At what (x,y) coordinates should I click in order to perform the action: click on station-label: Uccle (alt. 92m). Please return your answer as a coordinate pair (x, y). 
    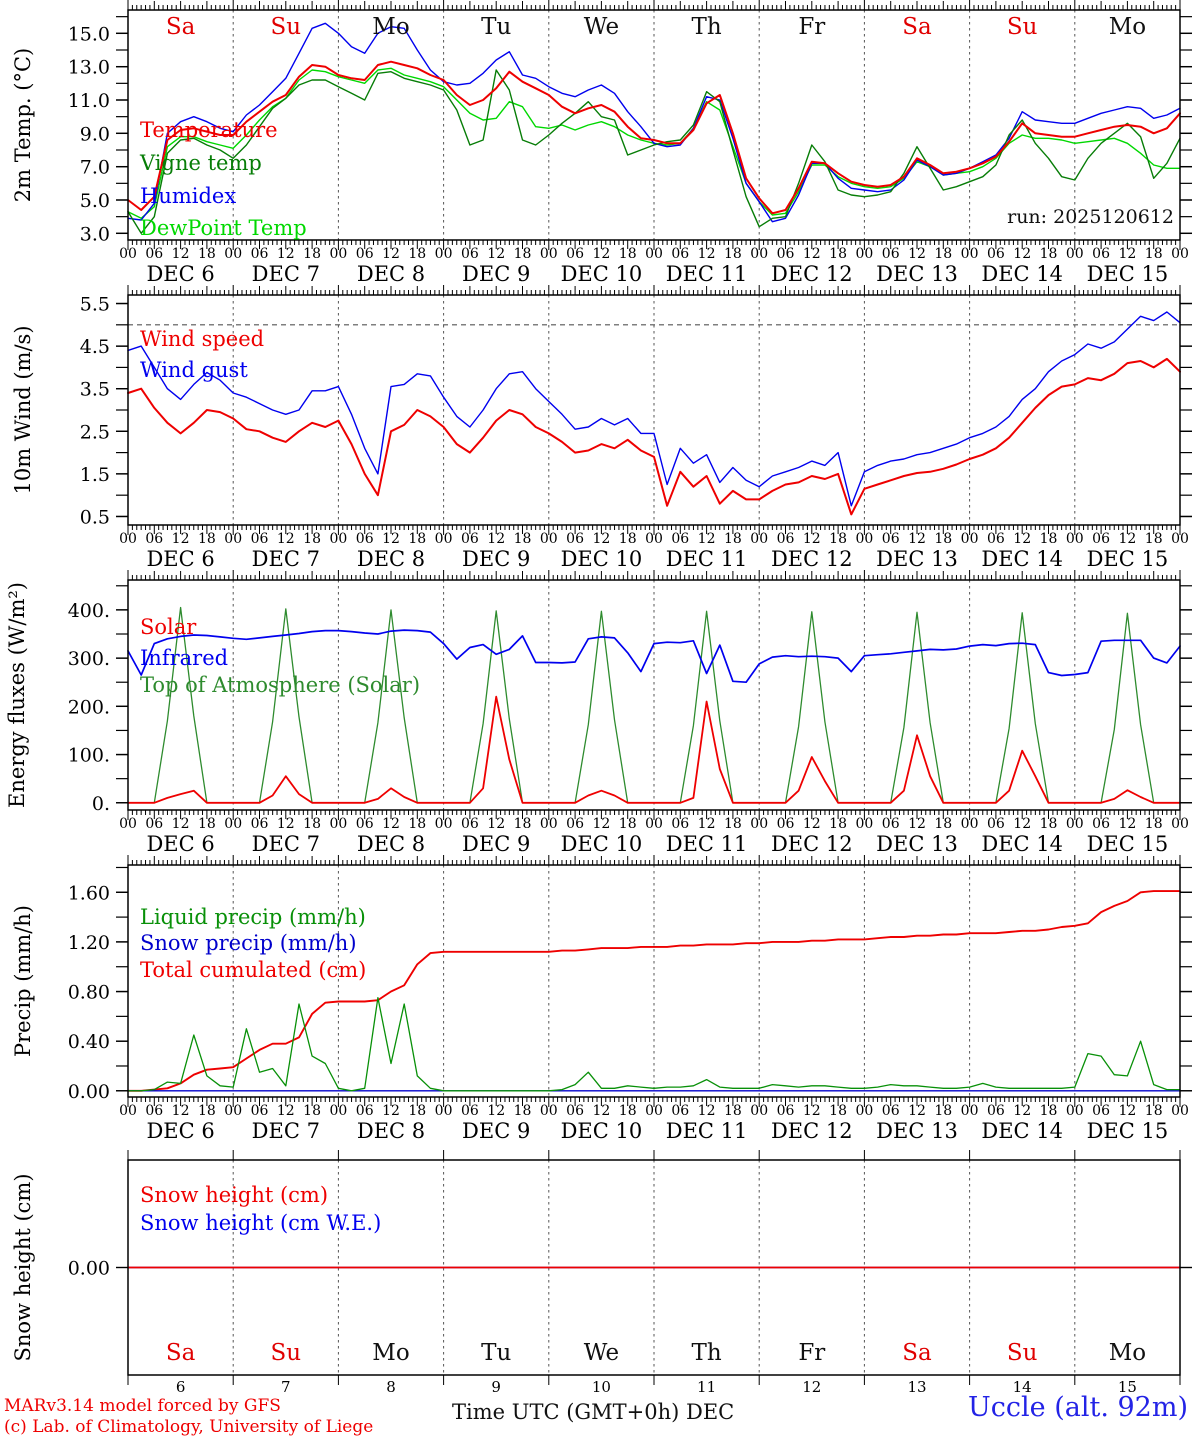
    Looking at the image, I should click on (1078, 1407).